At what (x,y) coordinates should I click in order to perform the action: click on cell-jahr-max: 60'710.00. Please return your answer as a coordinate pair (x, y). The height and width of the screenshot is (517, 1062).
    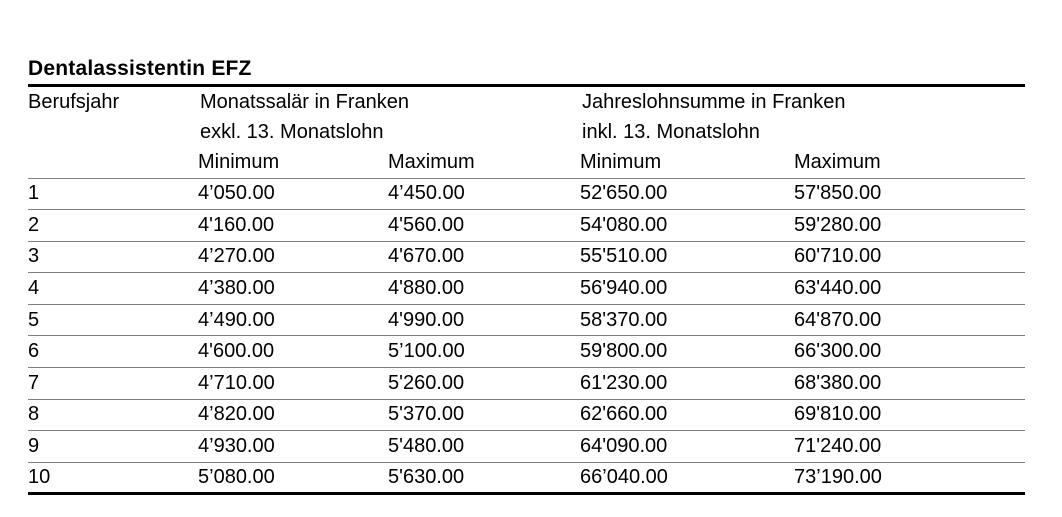
    Looking at the image, I should click on (838, 256).